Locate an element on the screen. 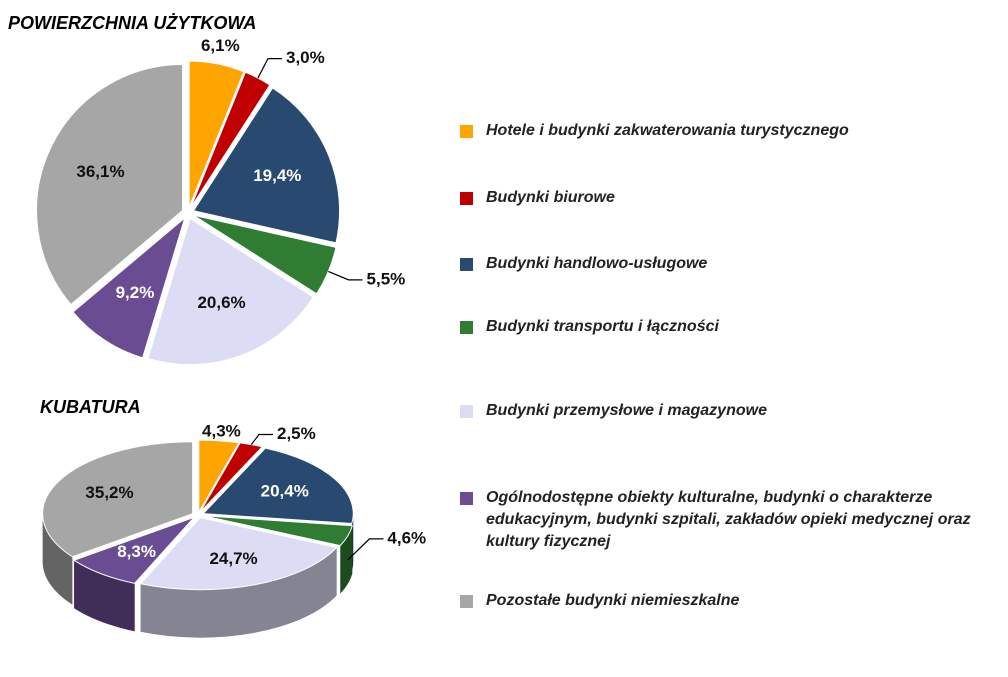 Image resolution: width=1008 pixels, height=677 pixels. legend-label: Budynki biurowe is located at coordinates (550, 197).